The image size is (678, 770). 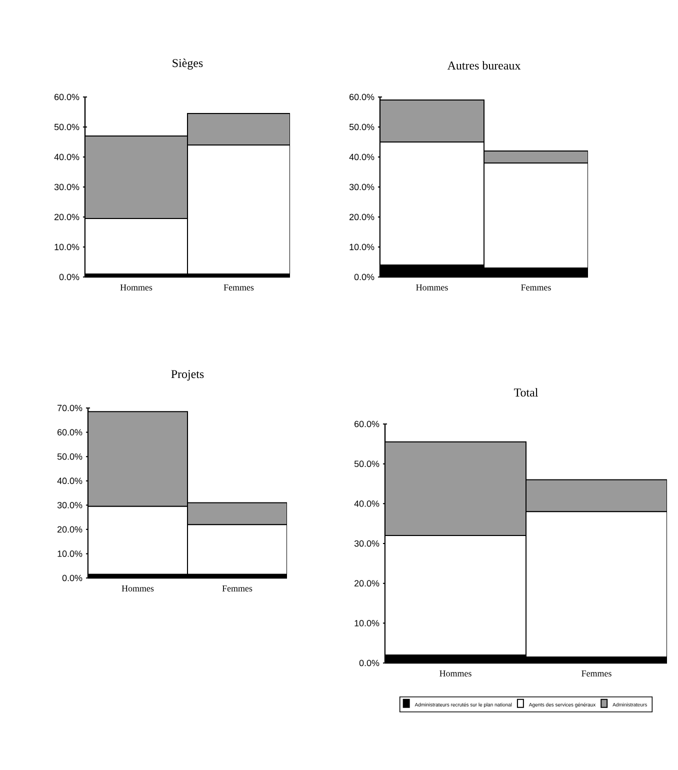 What do you see at coordinates (187, 375) in the screenshot?
I see `chart-title: Projets` at bounding box center [187, 375].